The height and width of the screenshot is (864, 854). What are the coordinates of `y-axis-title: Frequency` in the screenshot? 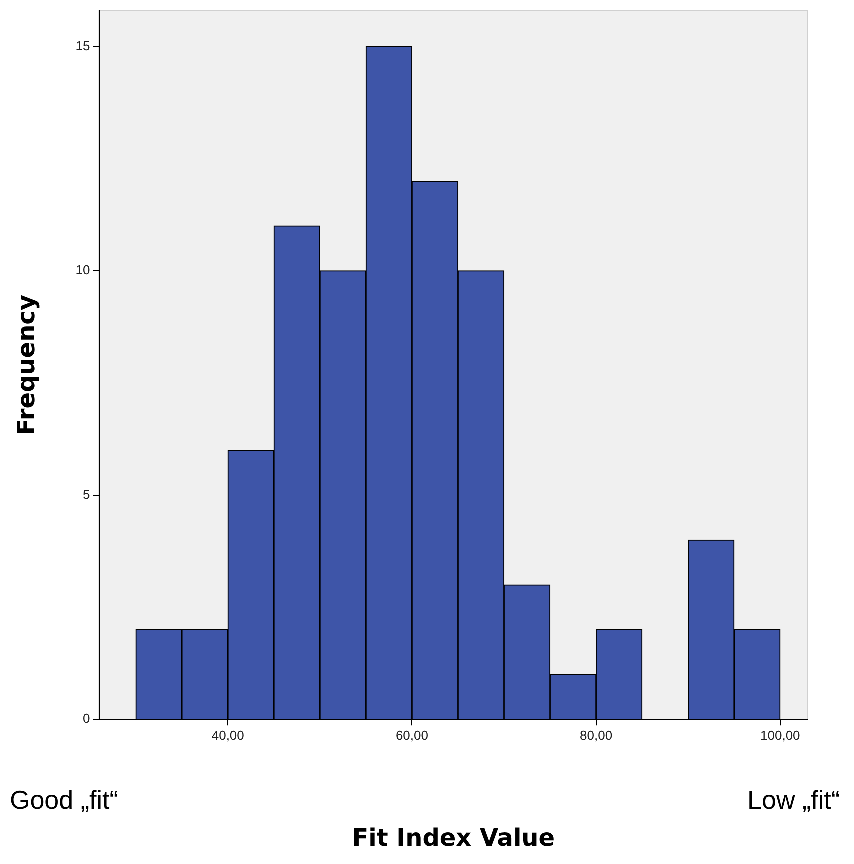 It's located at (26, 365).